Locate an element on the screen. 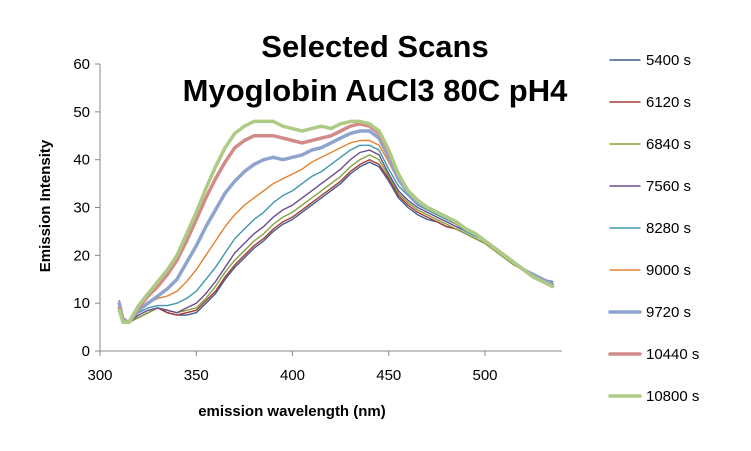  x-tick-label: 350 is located at coordinates (196, 375).